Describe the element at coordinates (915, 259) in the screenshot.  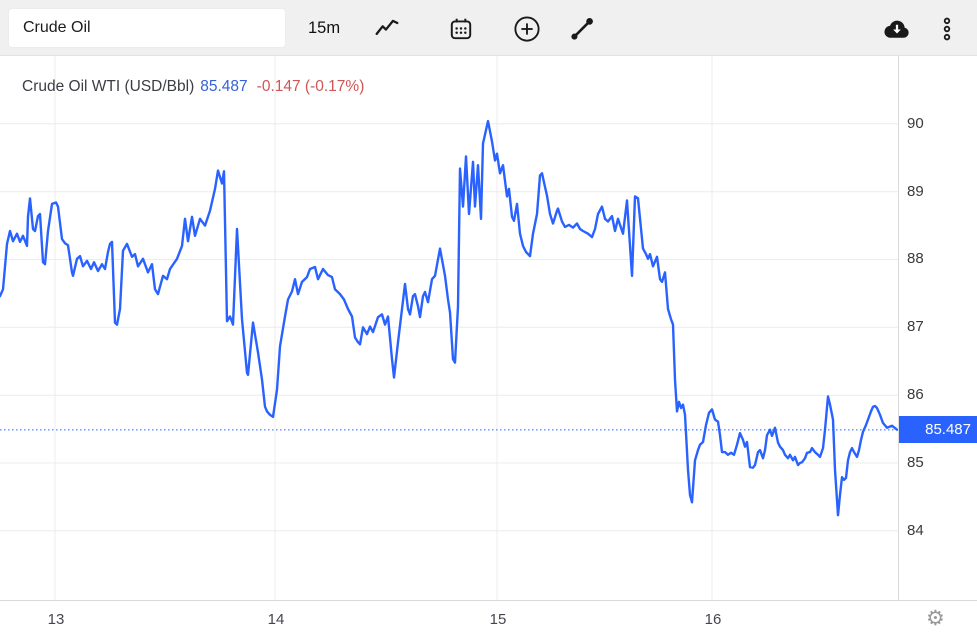
I see `price-tick-label: 88` at that location.